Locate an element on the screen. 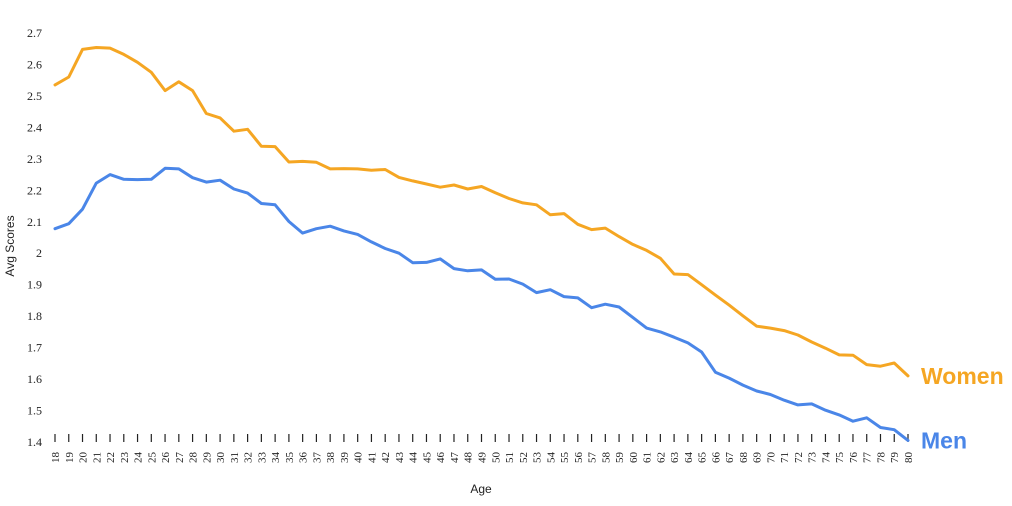  y-tick-label: 2.5 is located at coordinates (34, 96).